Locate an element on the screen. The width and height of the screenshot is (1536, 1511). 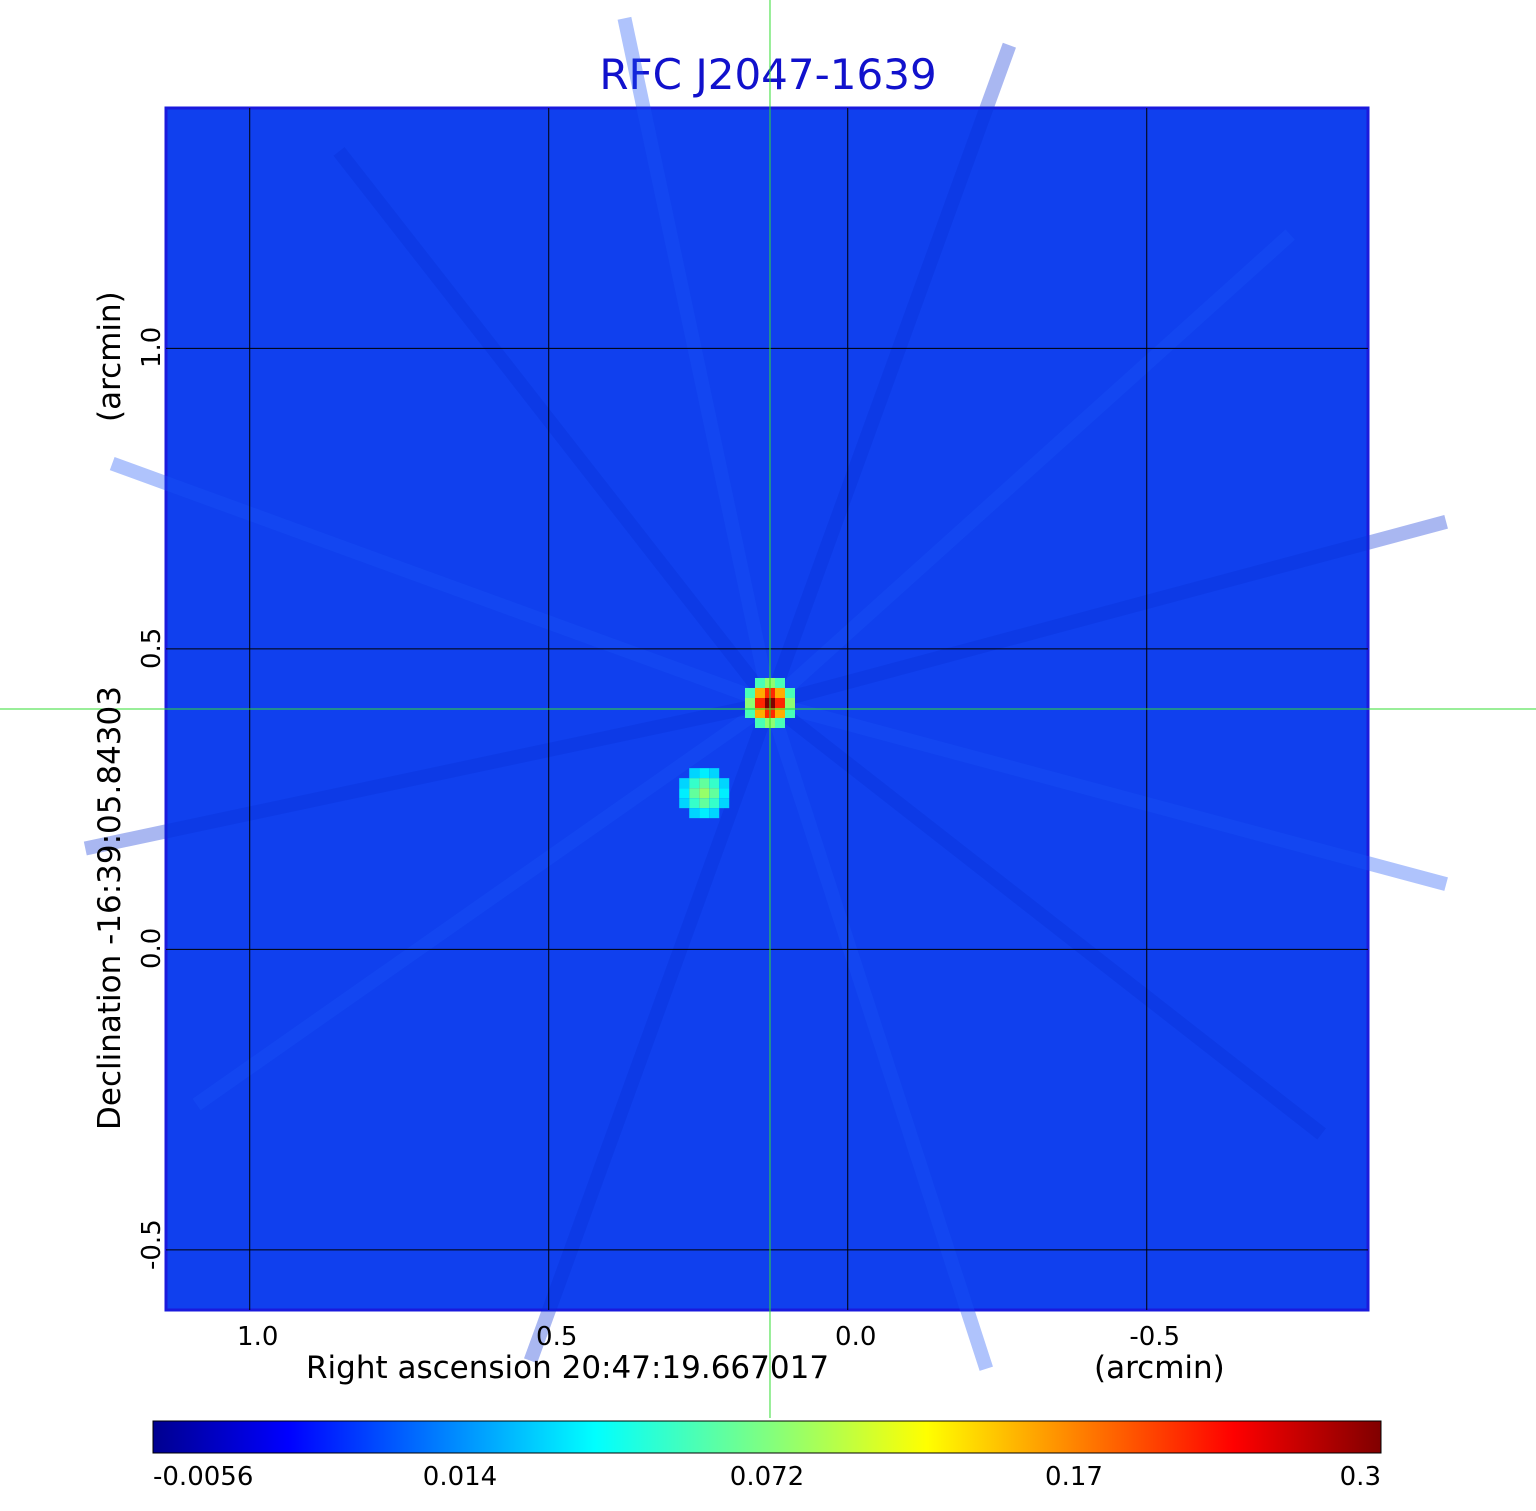
colorbar-tick-label: 0.3 is located at coordinates (1360, 1477).